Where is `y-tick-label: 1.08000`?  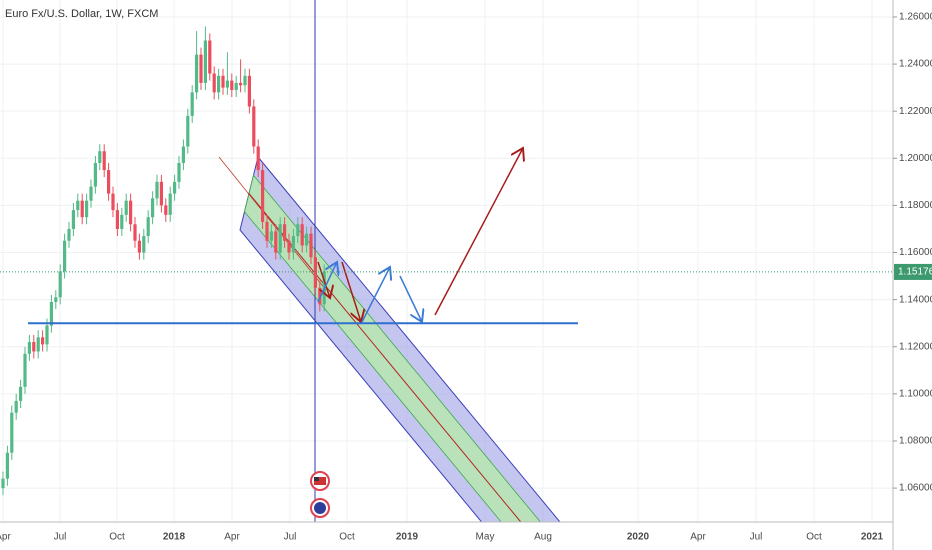
y-tick-label: 1.08000 is located at coordinates (915, 441).